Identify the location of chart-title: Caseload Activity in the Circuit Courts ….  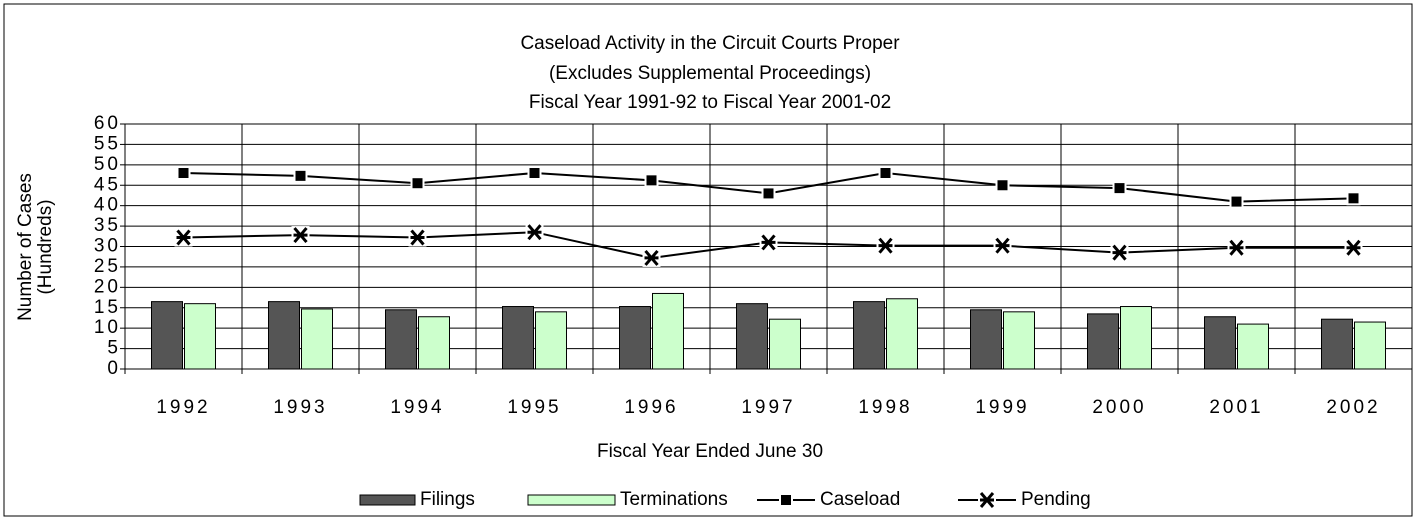
(710, 43).